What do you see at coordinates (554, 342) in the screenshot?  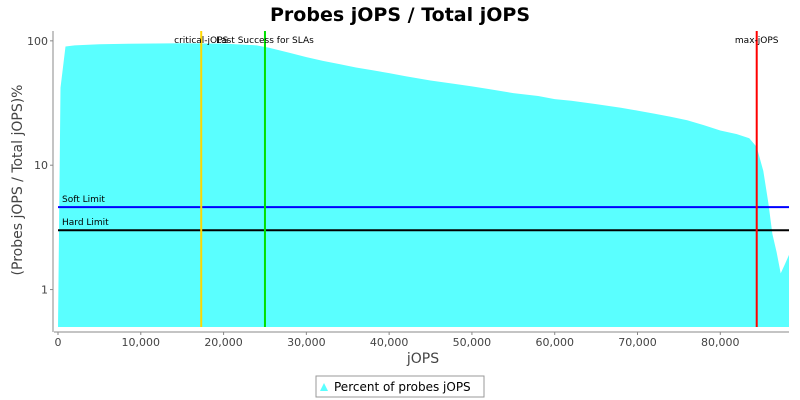 I see `x-tick-label-6: 60,000` at bounding box center [554, 342].